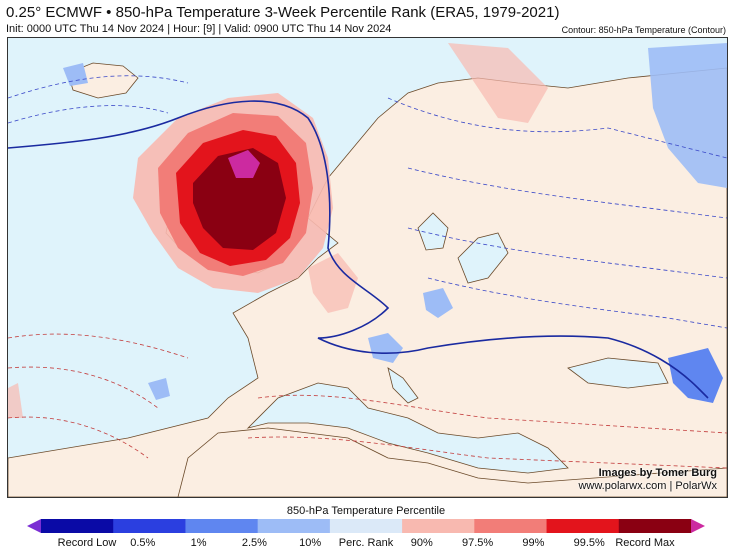 The width and height of the screenshot is (732, 560). What do you see at coordinates (657, 473) in the screenshot?
I see `image-credit: Images by Tomer Burg` at bounding box center [657, 473].